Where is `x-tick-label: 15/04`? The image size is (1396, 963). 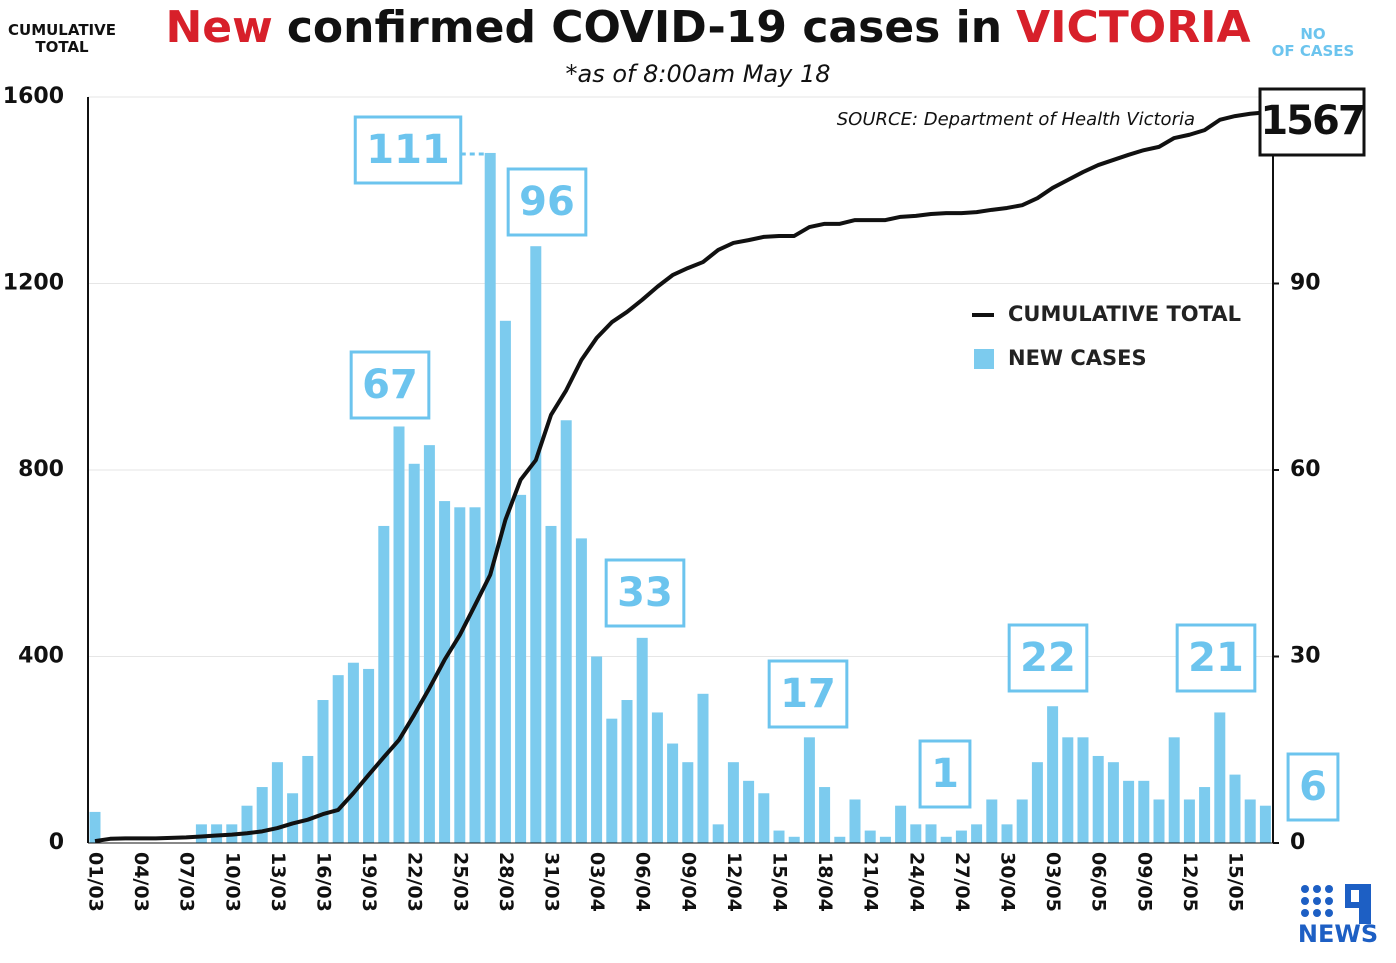
x-tick-label: 15/04 is located at coordinates (780, 882).